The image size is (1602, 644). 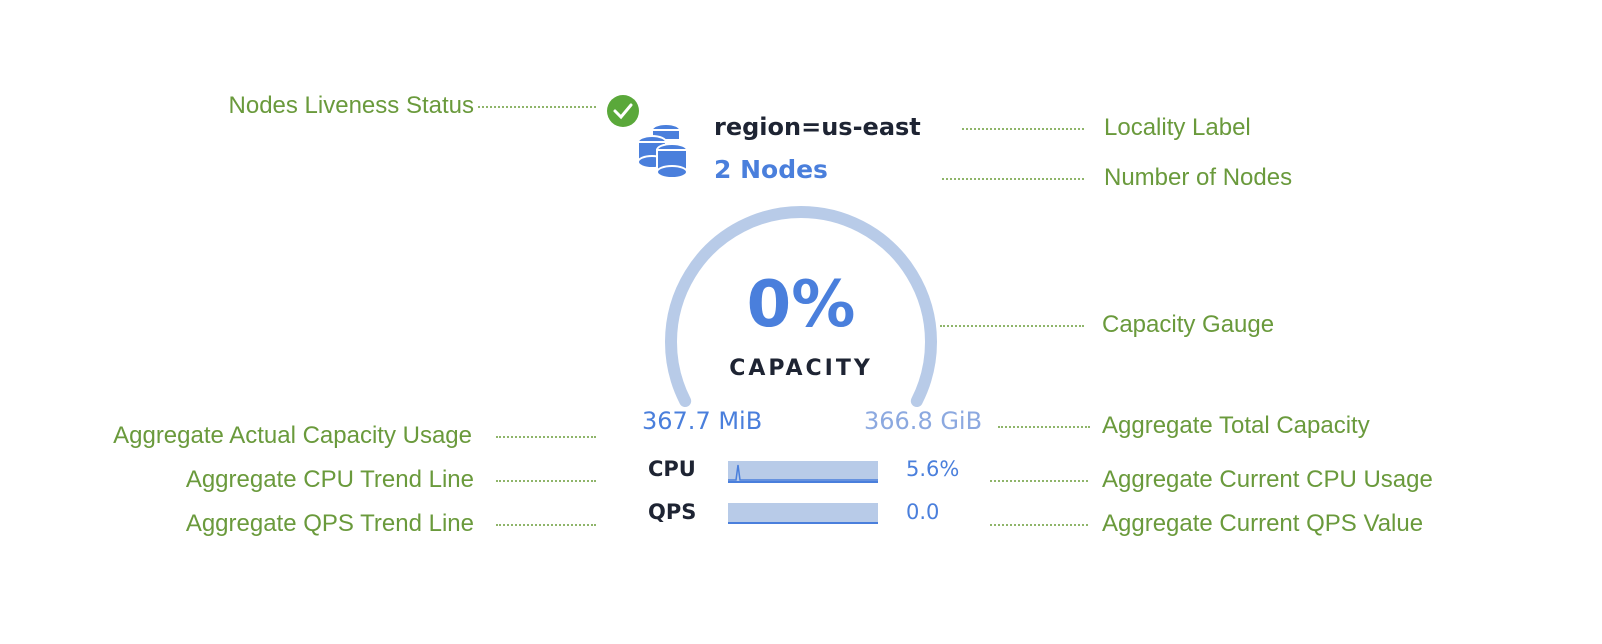 What do you see at coordinates (933, 469) in the screenshot?
I see `cpu-value: 5.6%` at bounding box center [933, 469].